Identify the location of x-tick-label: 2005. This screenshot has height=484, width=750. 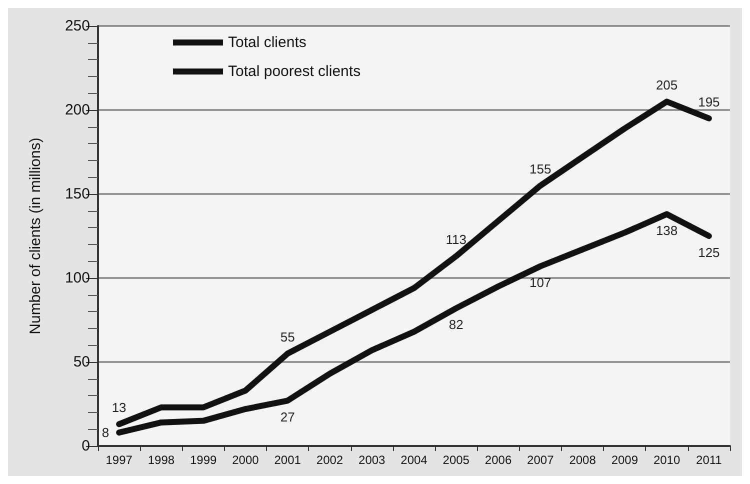
(456, 460).